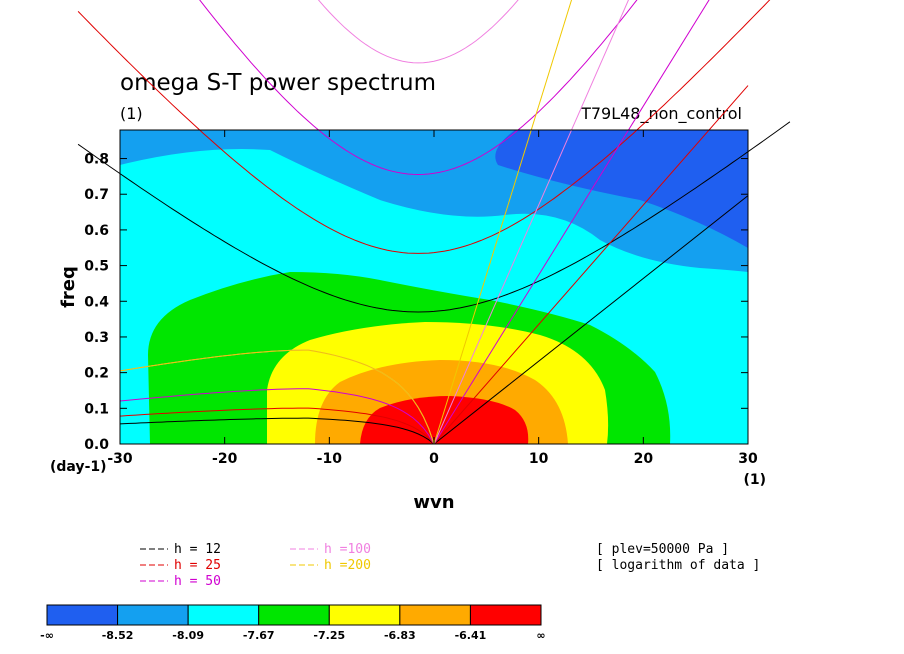  I want to click on dispersion-line-h200, so click(503, 222).